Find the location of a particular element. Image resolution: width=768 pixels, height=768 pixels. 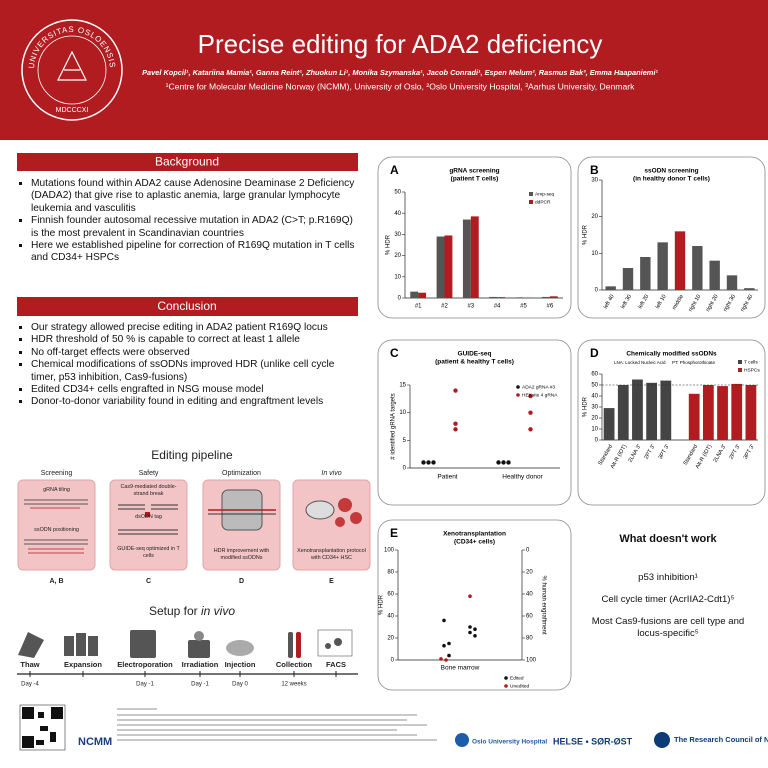

y-tick-label: 80 is located at coordinates (390, 573).